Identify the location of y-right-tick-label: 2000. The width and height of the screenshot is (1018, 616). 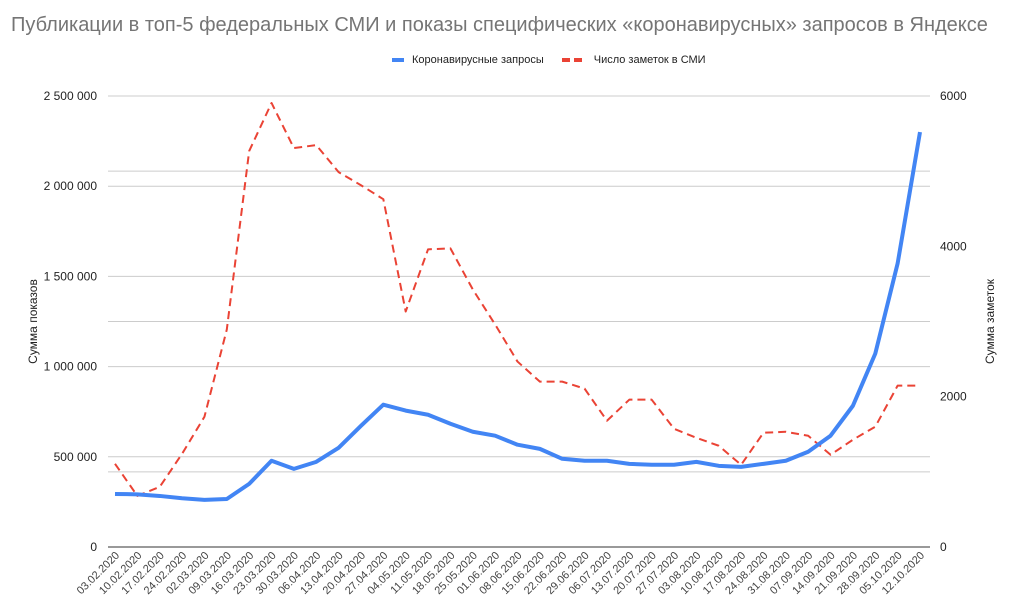
(953, 397).